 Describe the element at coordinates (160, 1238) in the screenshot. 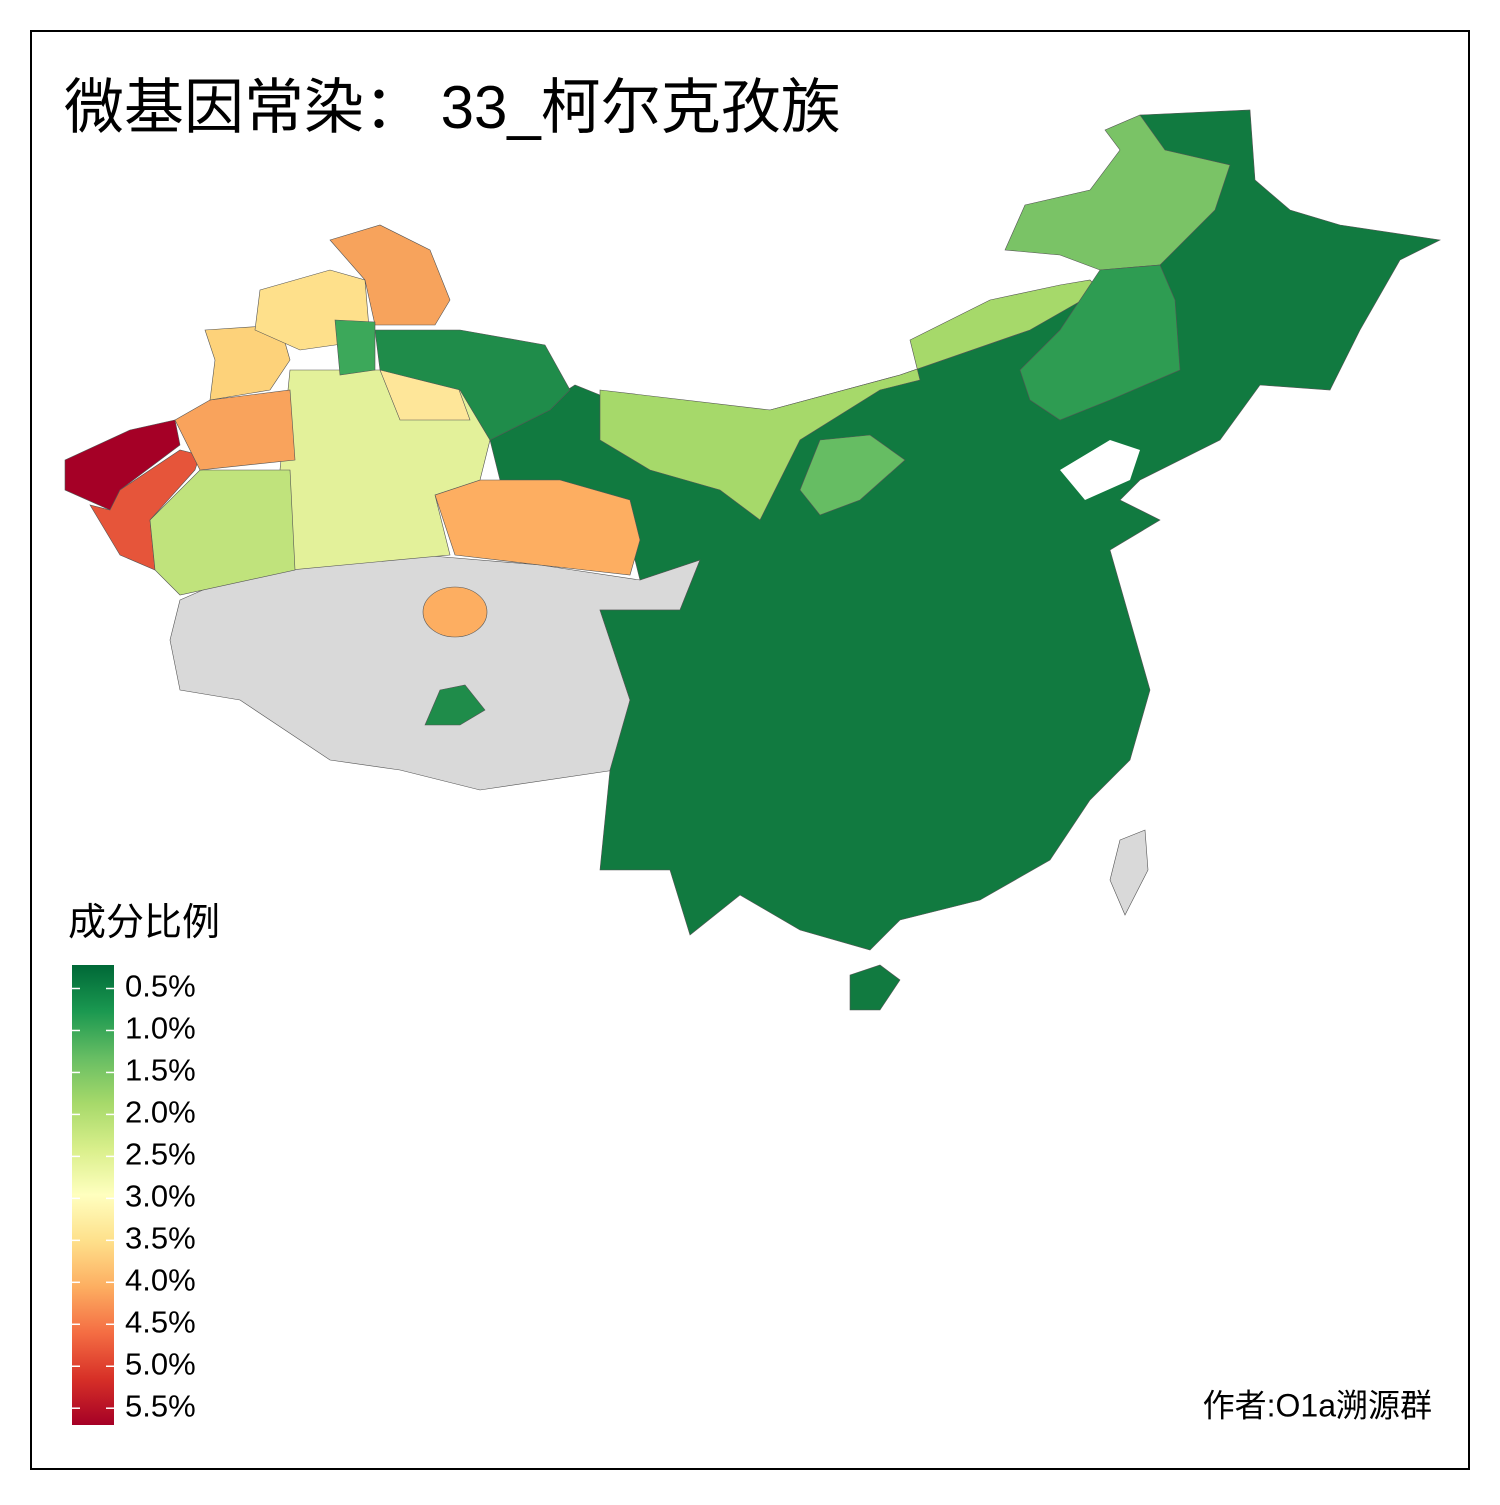

I see `legend-label: 3.5%` at that location.